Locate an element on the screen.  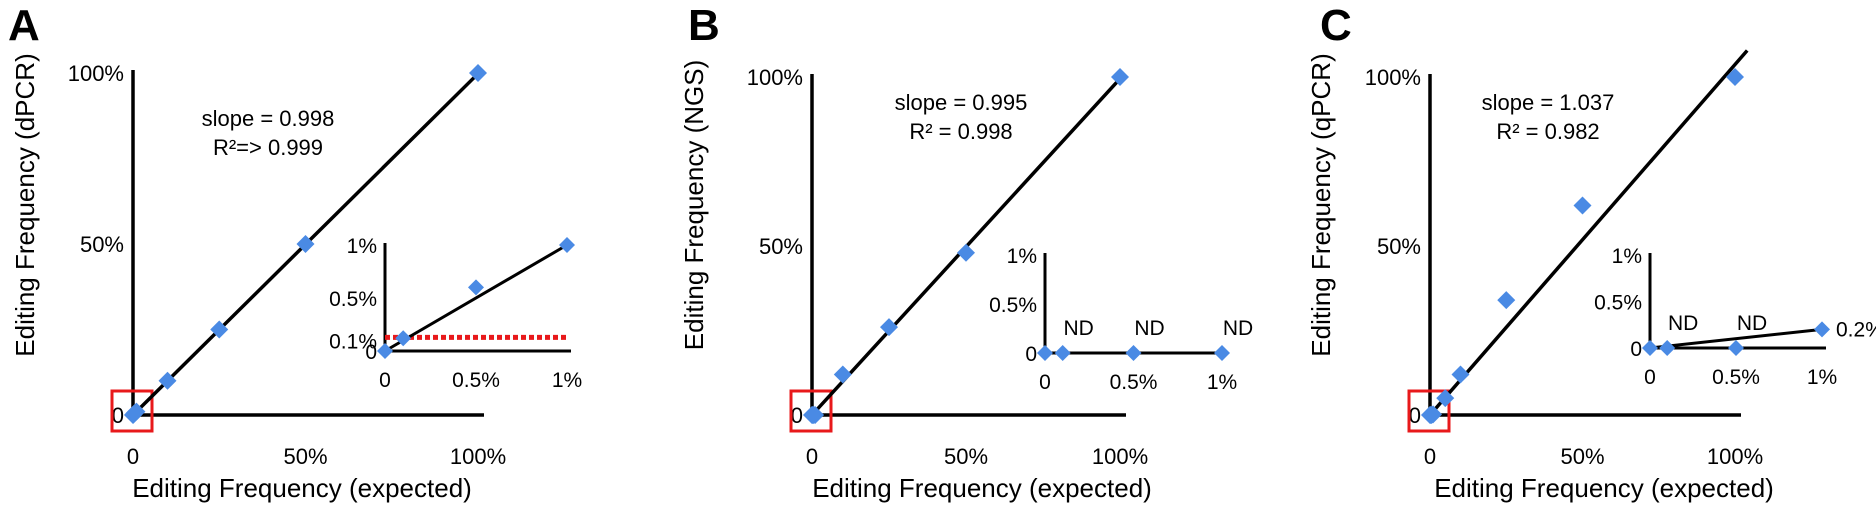
panel-letter-a: A is located at coordinates (24, 25).